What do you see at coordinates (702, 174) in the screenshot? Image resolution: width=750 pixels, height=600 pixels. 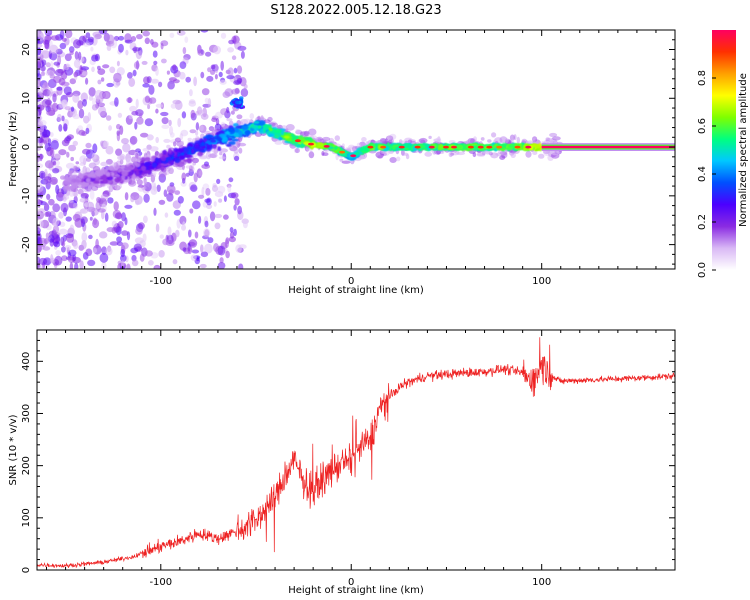 I see `colorbar-tick-label: 0.4` at bounding box center [702, 174].